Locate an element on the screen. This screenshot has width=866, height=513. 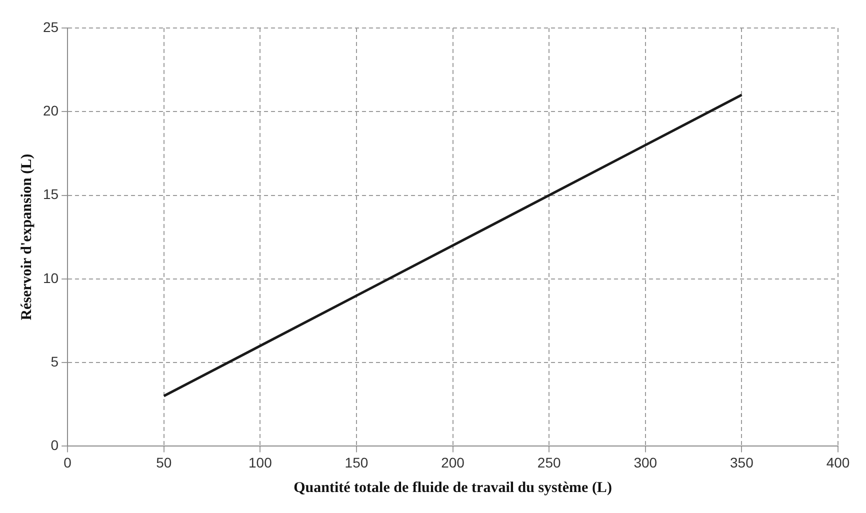
y-tick-label: 15 is located at coordinates (50, 194).